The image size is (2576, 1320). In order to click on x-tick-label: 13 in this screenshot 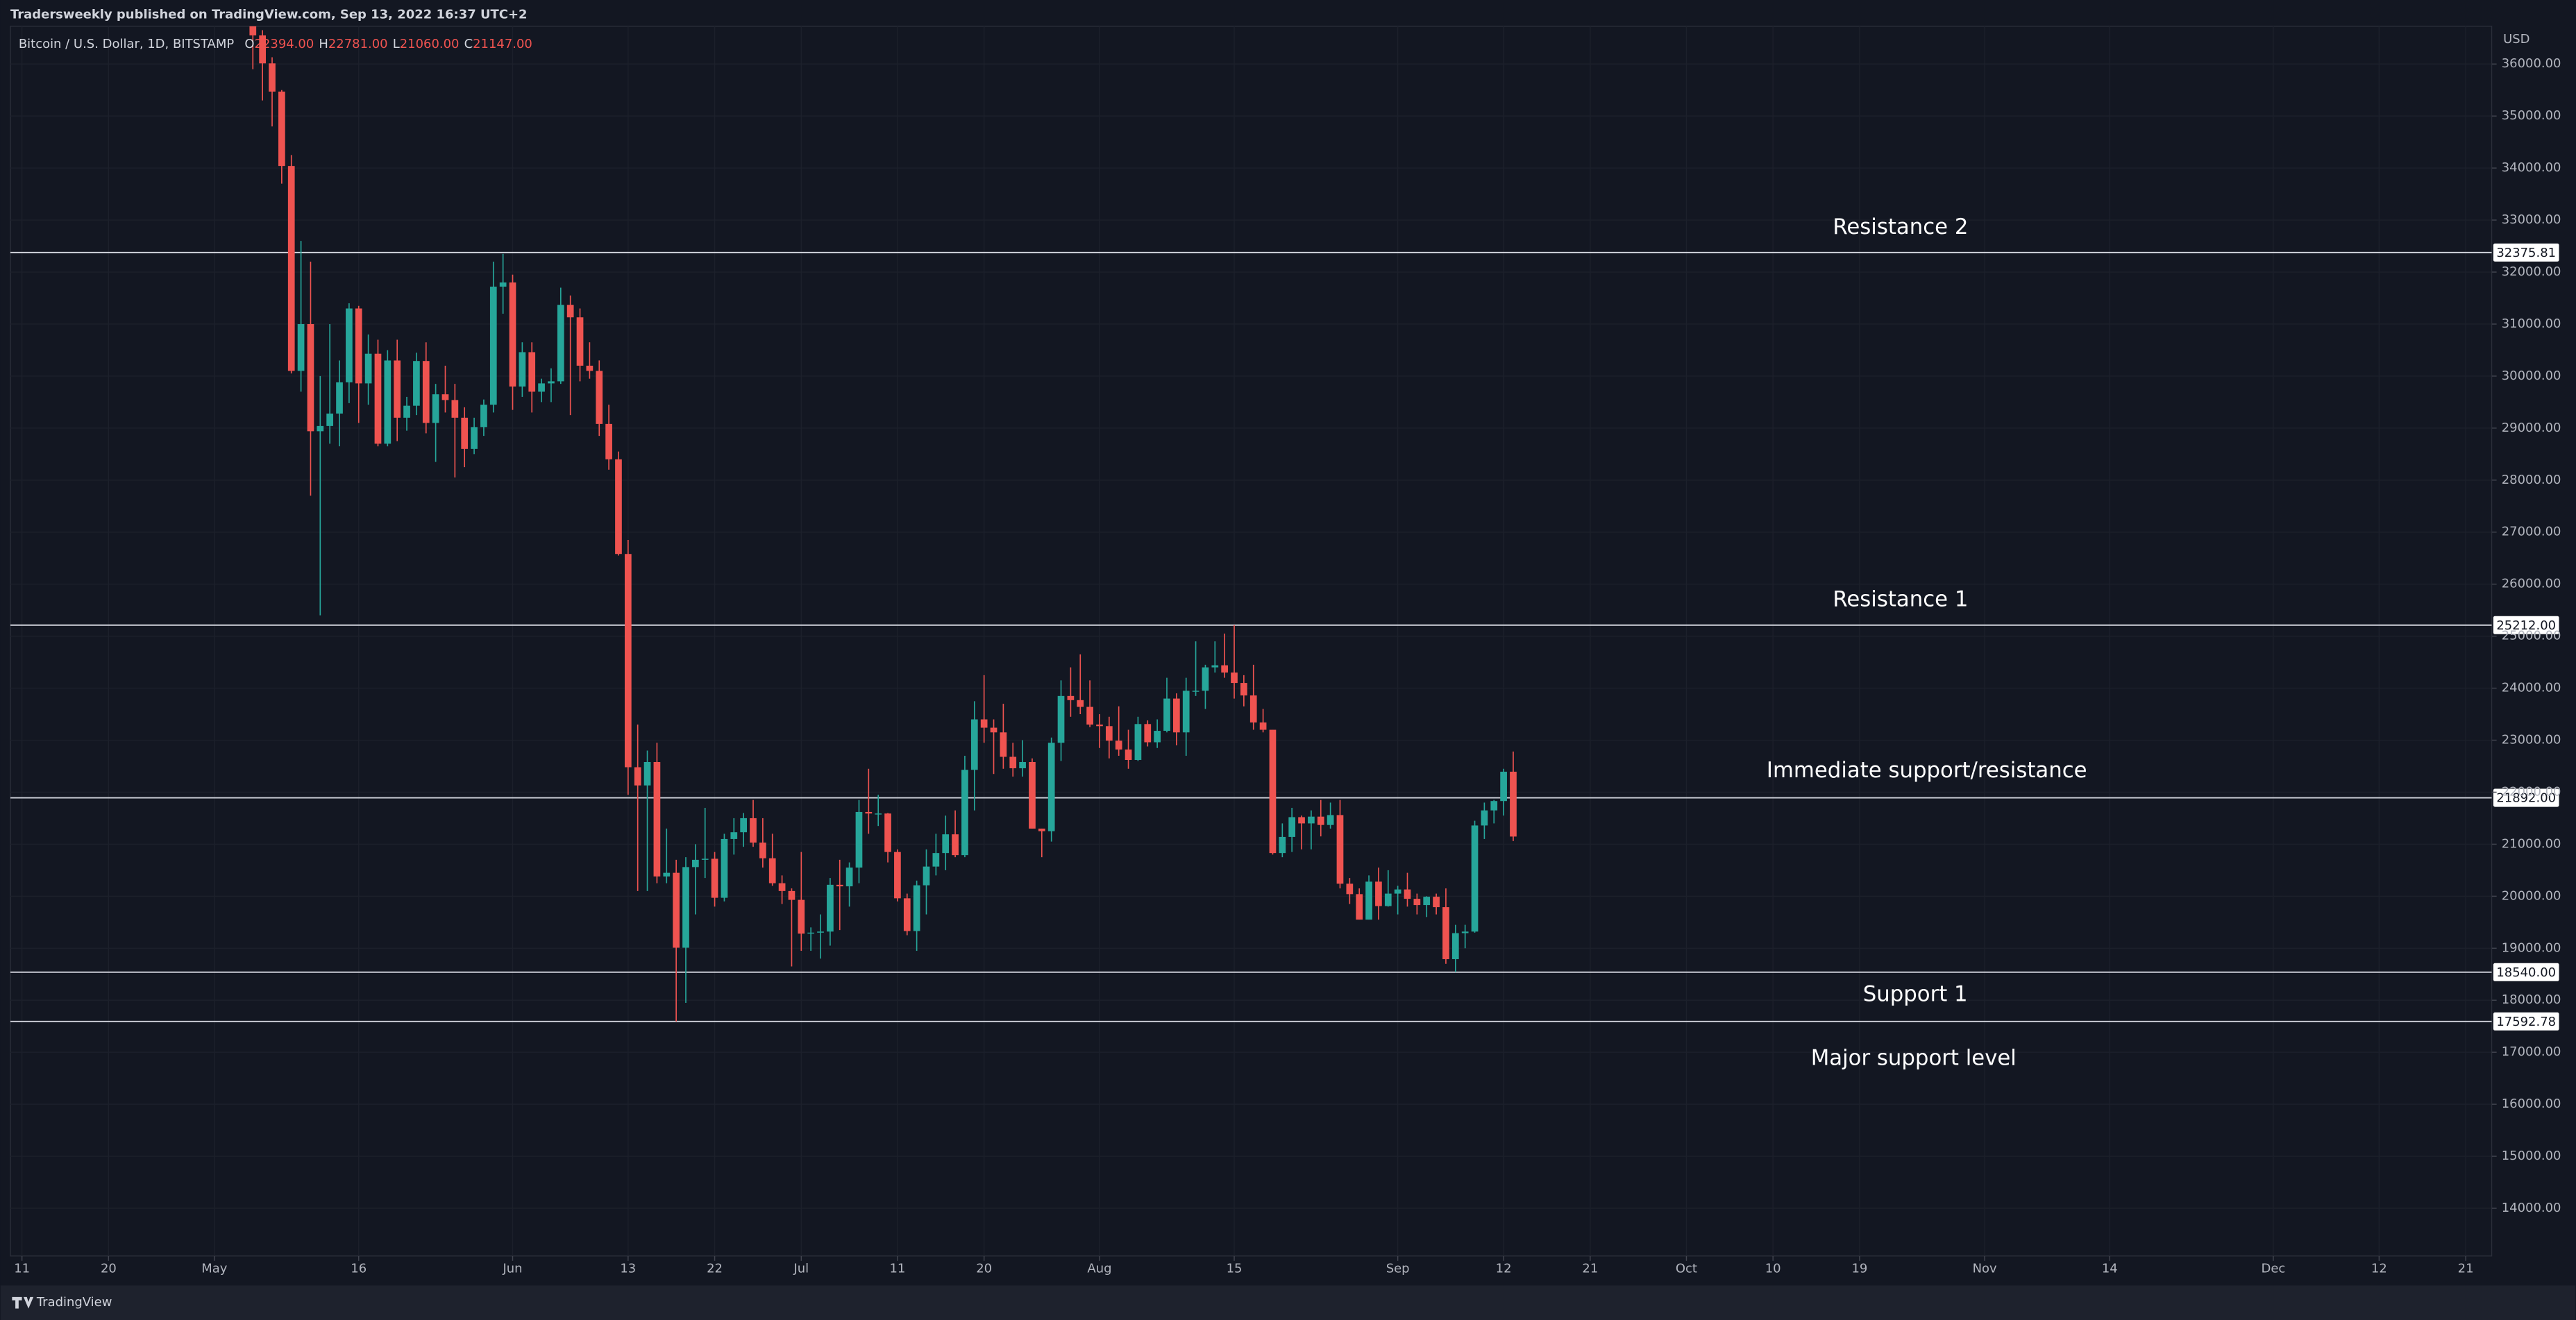, I will do `click(628, 1269)`.